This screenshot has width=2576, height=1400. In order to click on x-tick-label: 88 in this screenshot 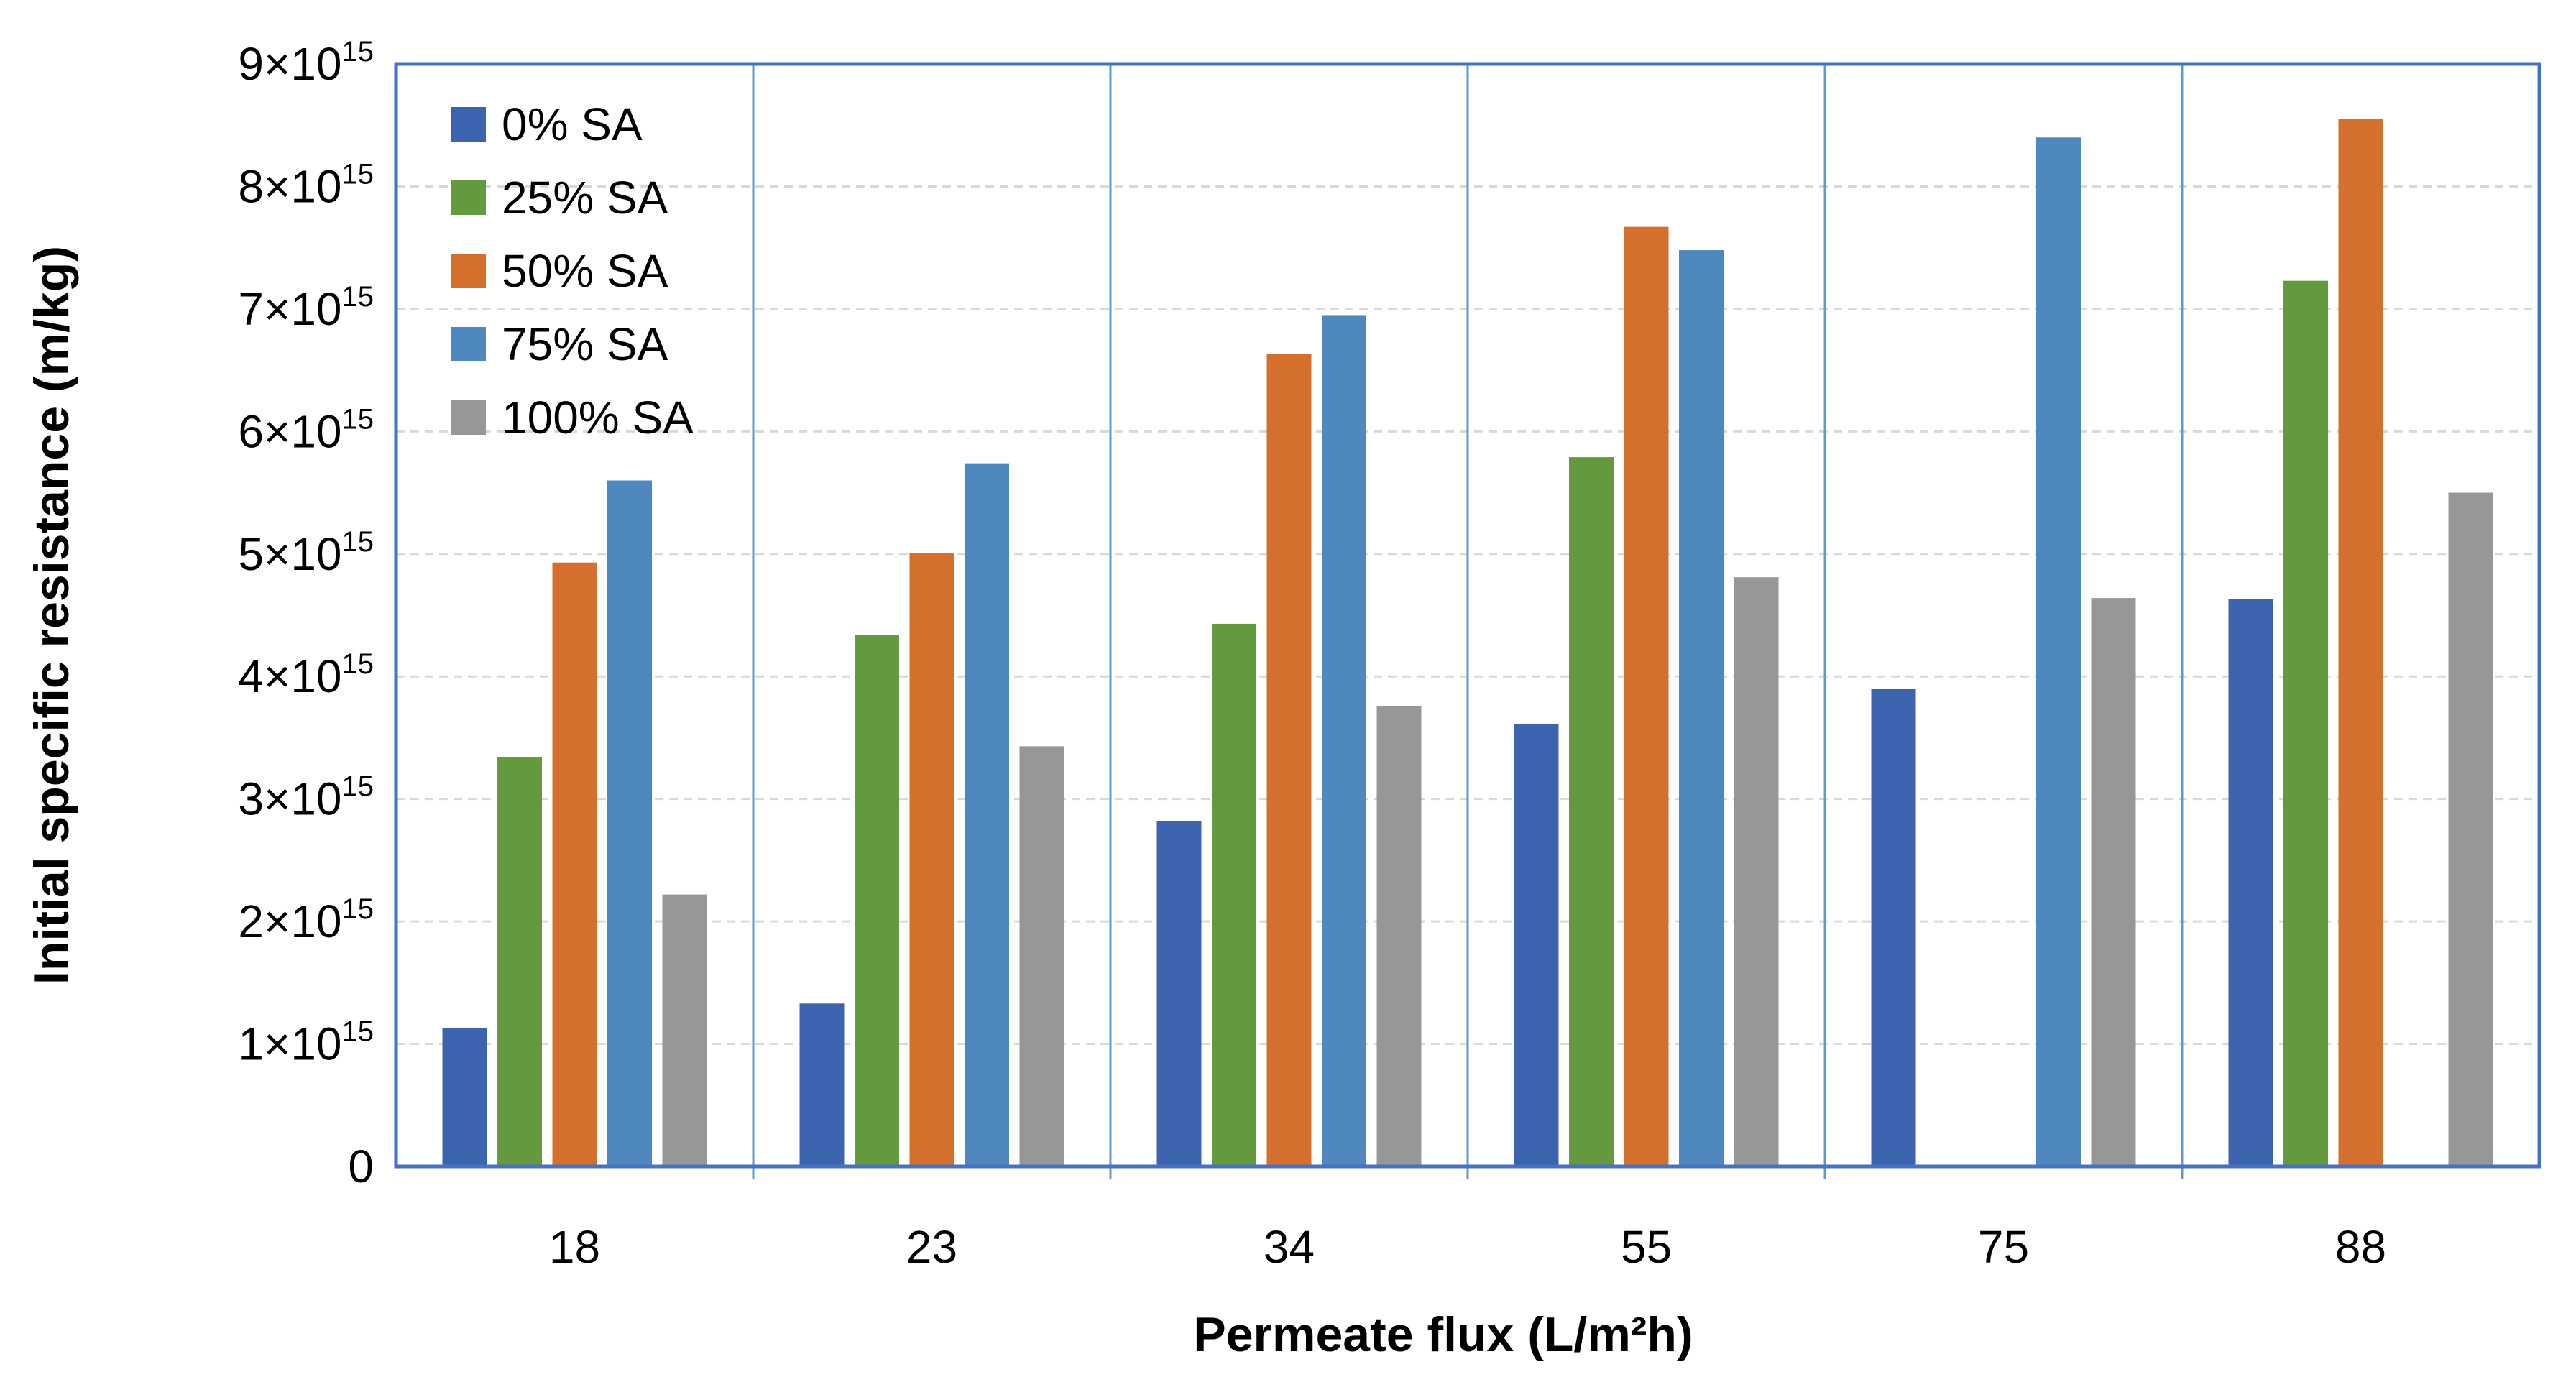, I will do `click(2360, 1247)`.